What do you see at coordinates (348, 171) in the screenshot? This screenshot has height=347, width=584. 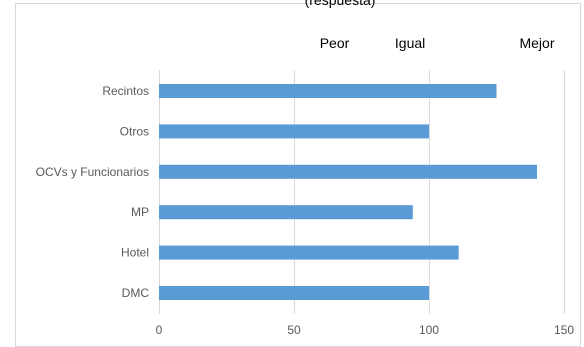 I see `bar-ocvs-y-funcionarios` at bounding box center [348, 171].